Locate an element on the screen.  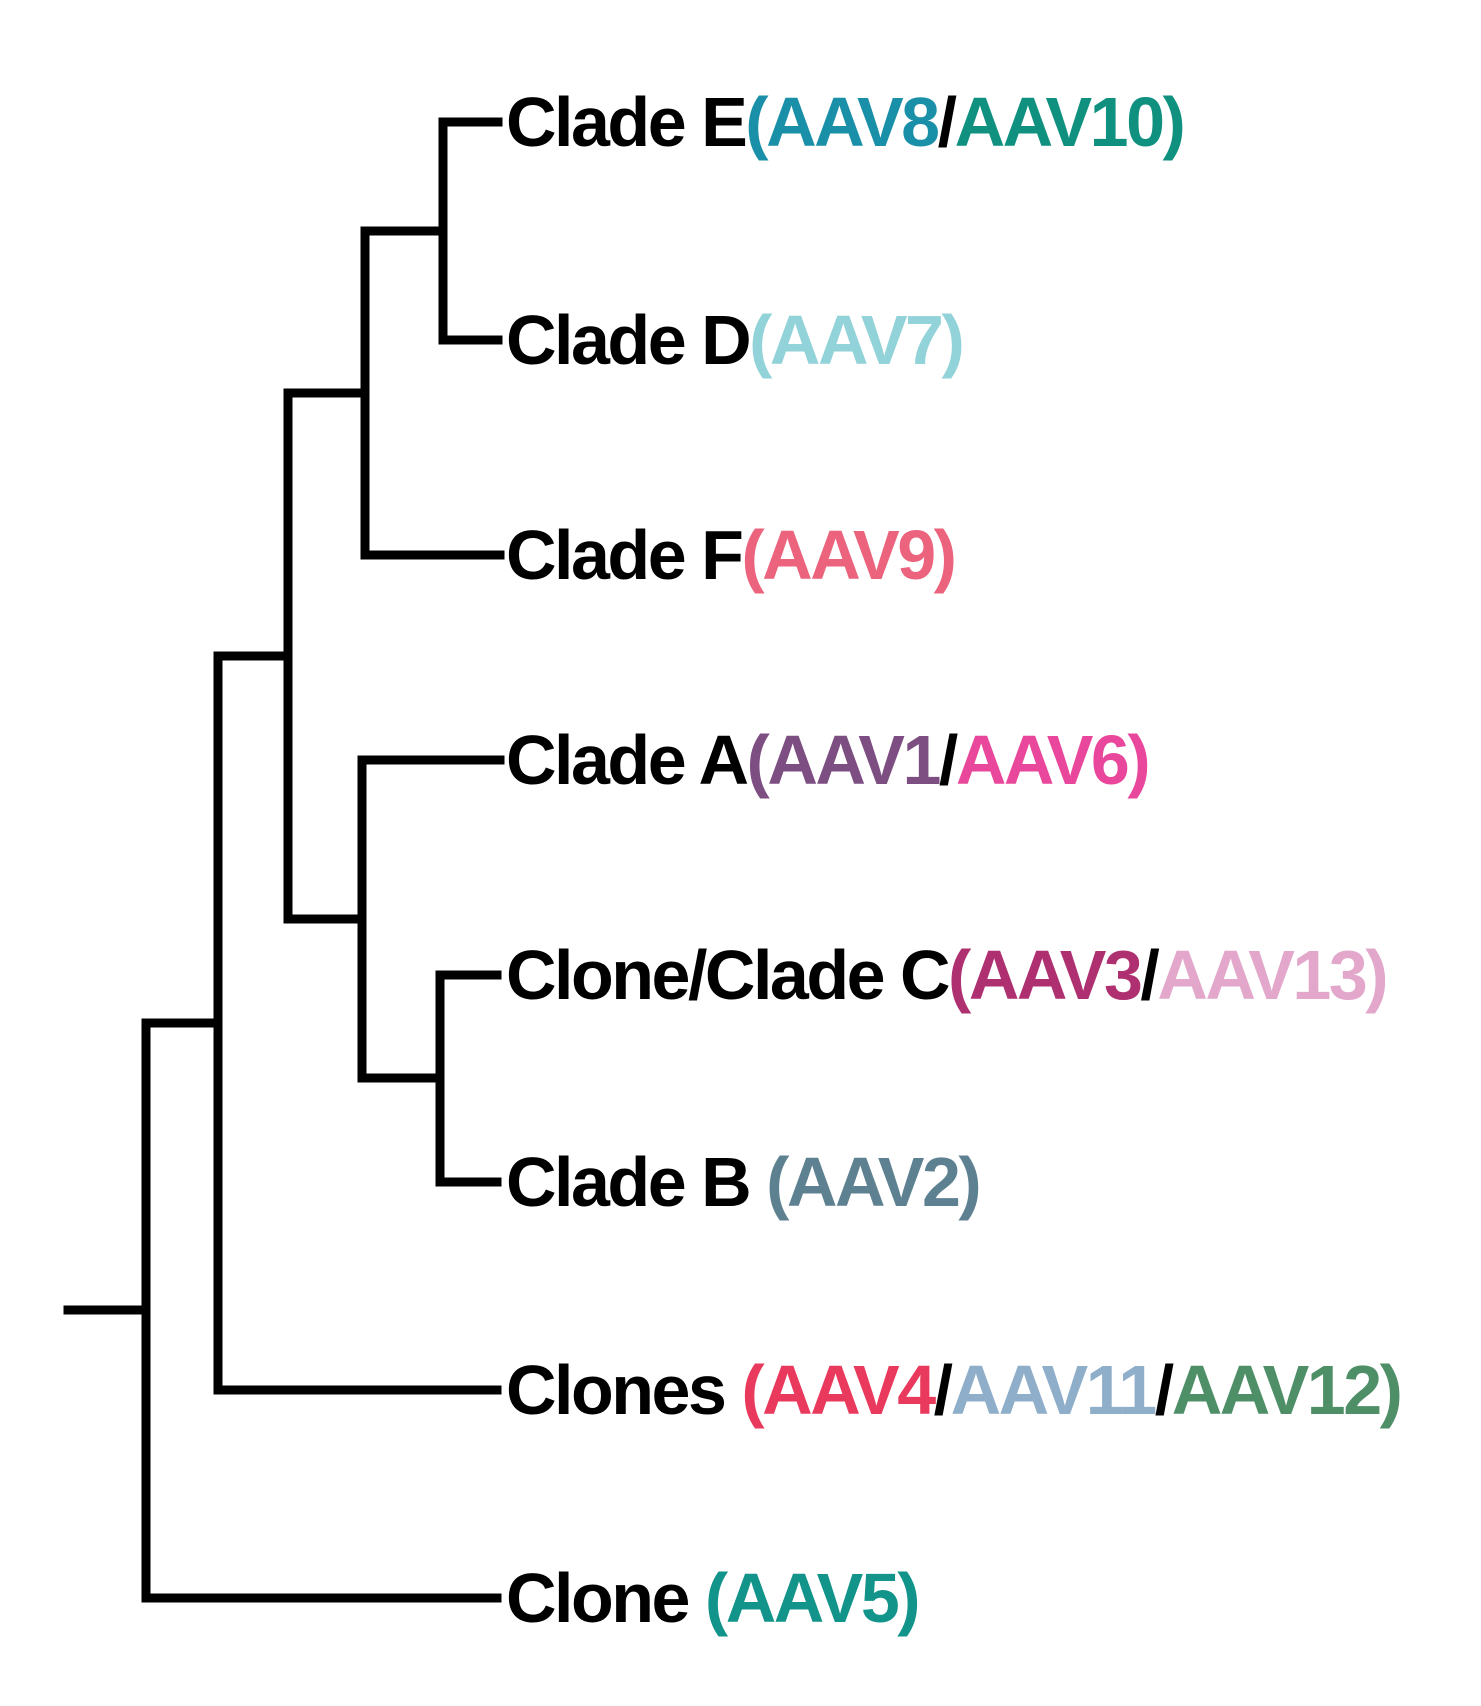
leaf-label-clade-b: Clade B (AAV2) is located at coordinates (744, 1182).